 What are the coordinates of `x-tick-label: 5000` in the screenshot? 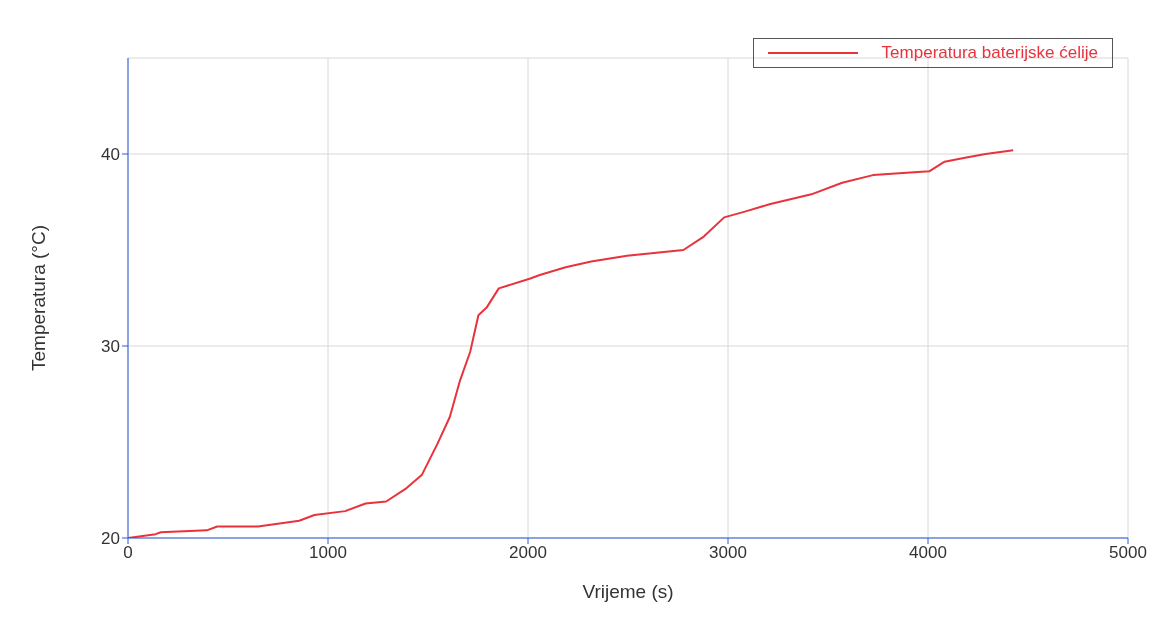 It's located at (1128, 553).